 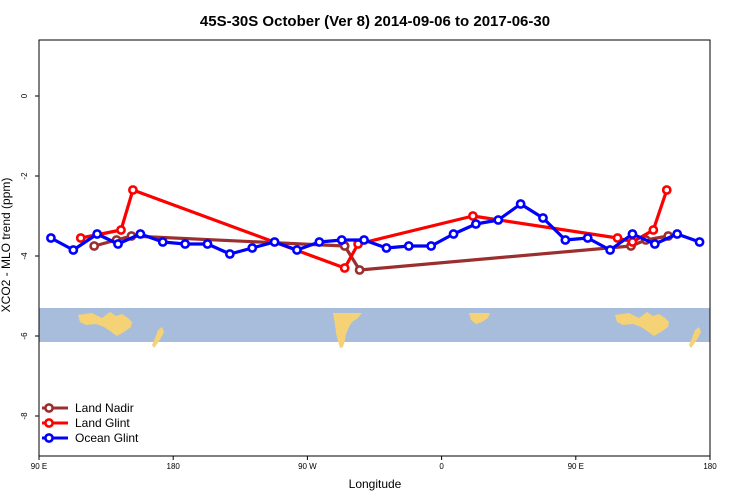 What do you see at coordinates (374, 325) in the screenshot?
I see `map-ocean` at bounding box center [374, 325].